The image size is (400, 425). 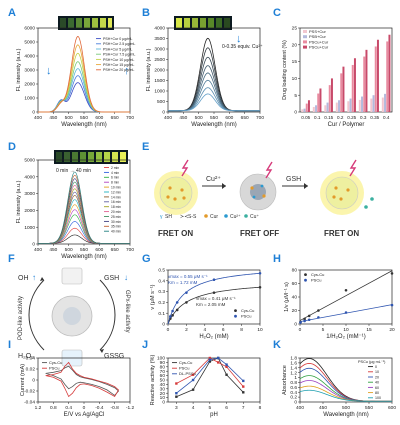 What do you see at coordinates (34, 277) in the screenshot?
I see `arrow-up-icon: ↑` at bounding box center [34, 277].